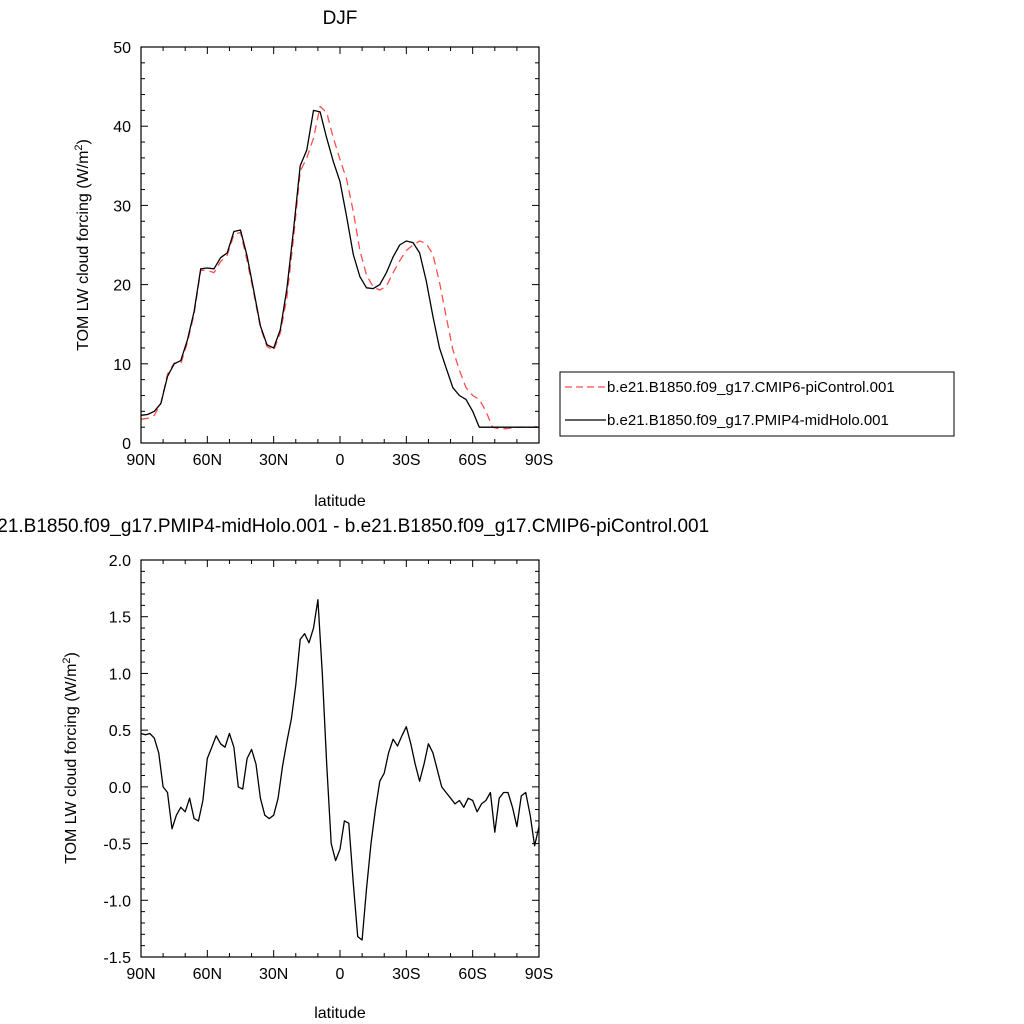 This screenshot has width=1024, height=1024. I want to click on top-ytick-label: 30, so click(122, 206).